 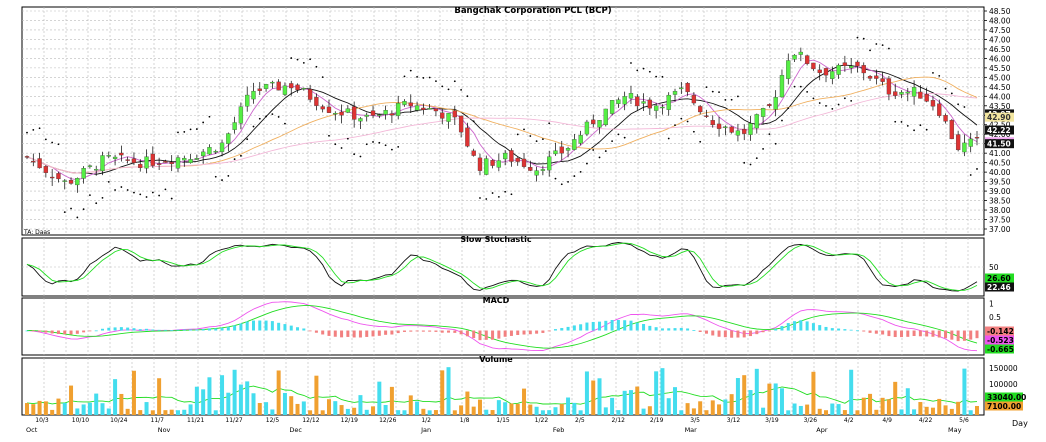 What do you see at coordinates (1004, 397) in the screenshot?
I see `volume-tag-bg` at bounding box center [1004, 397].